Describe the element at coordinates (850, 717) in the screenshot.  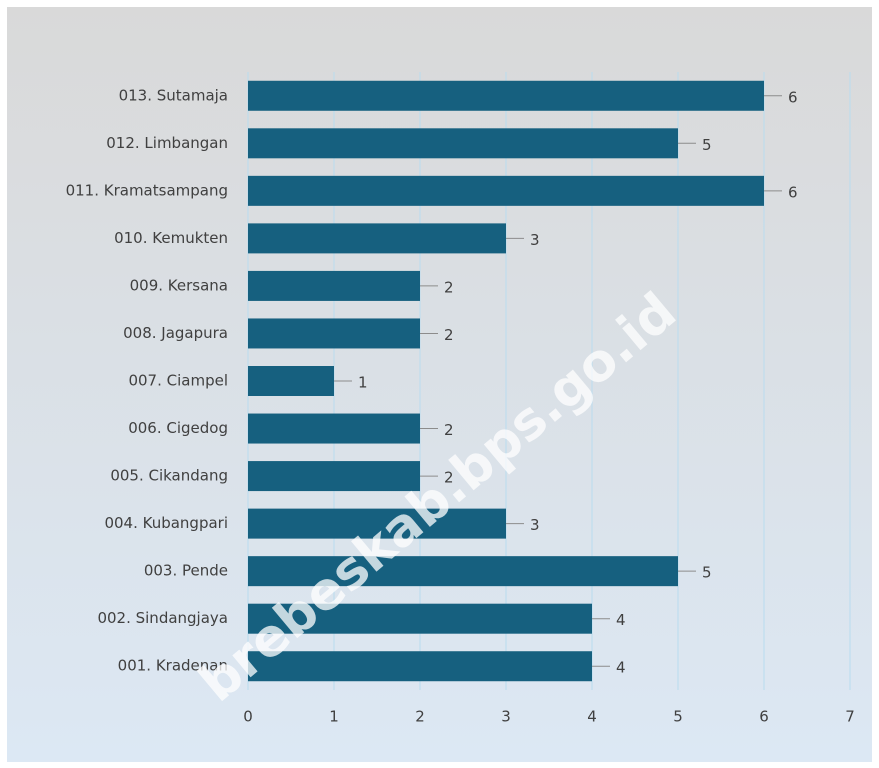
I see `x-tick-label: 7` at that location.